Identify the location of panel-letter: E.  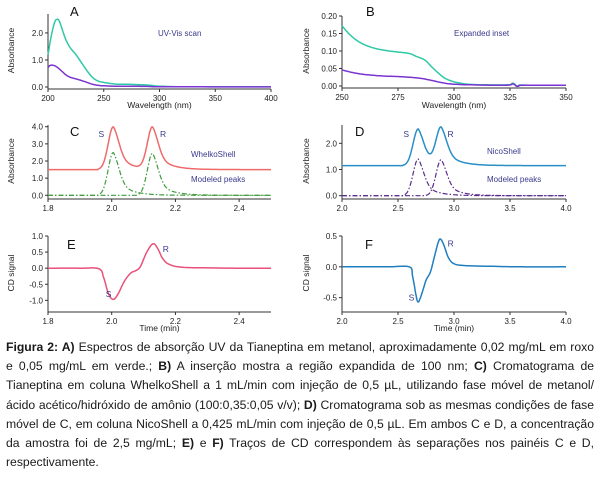
(71, 244).